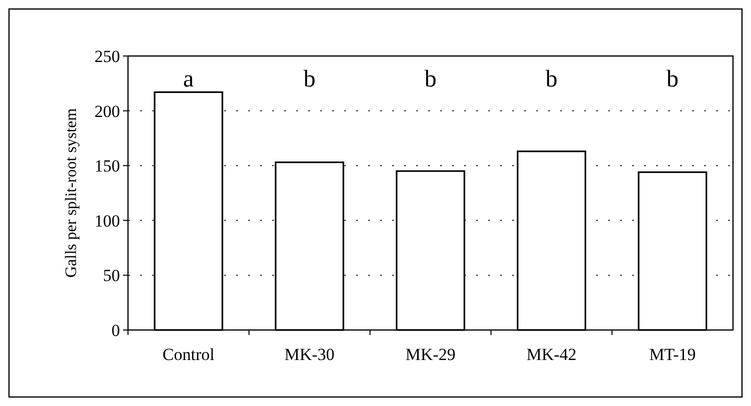  Describe the element at coordinates (107, 56) in the screenshot. I see `y-tick-label: 250` at that location.